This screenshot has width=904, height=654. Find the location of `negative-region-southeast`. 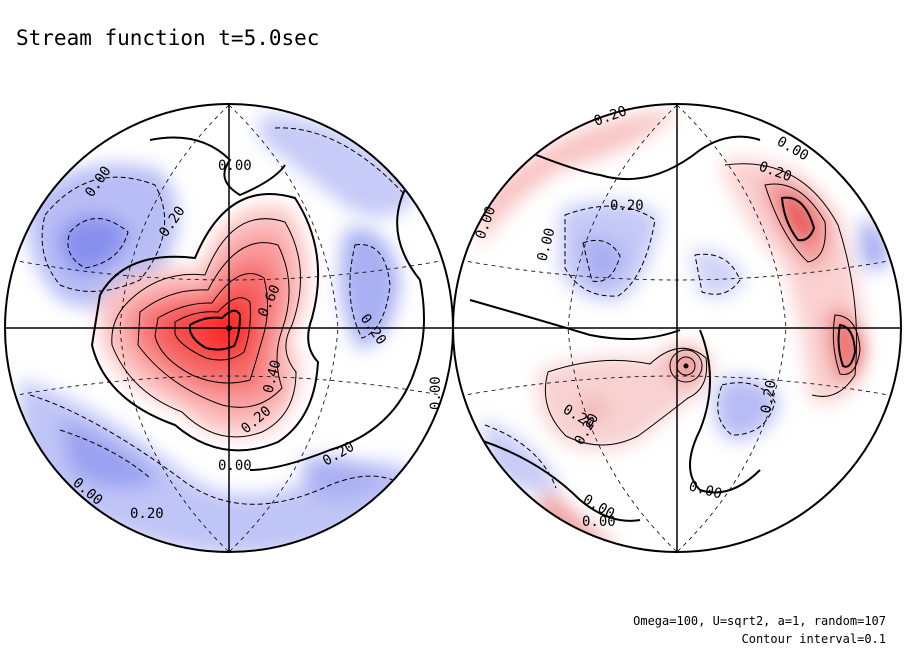

negative-region-southeast is located at coordinates (747, 408).